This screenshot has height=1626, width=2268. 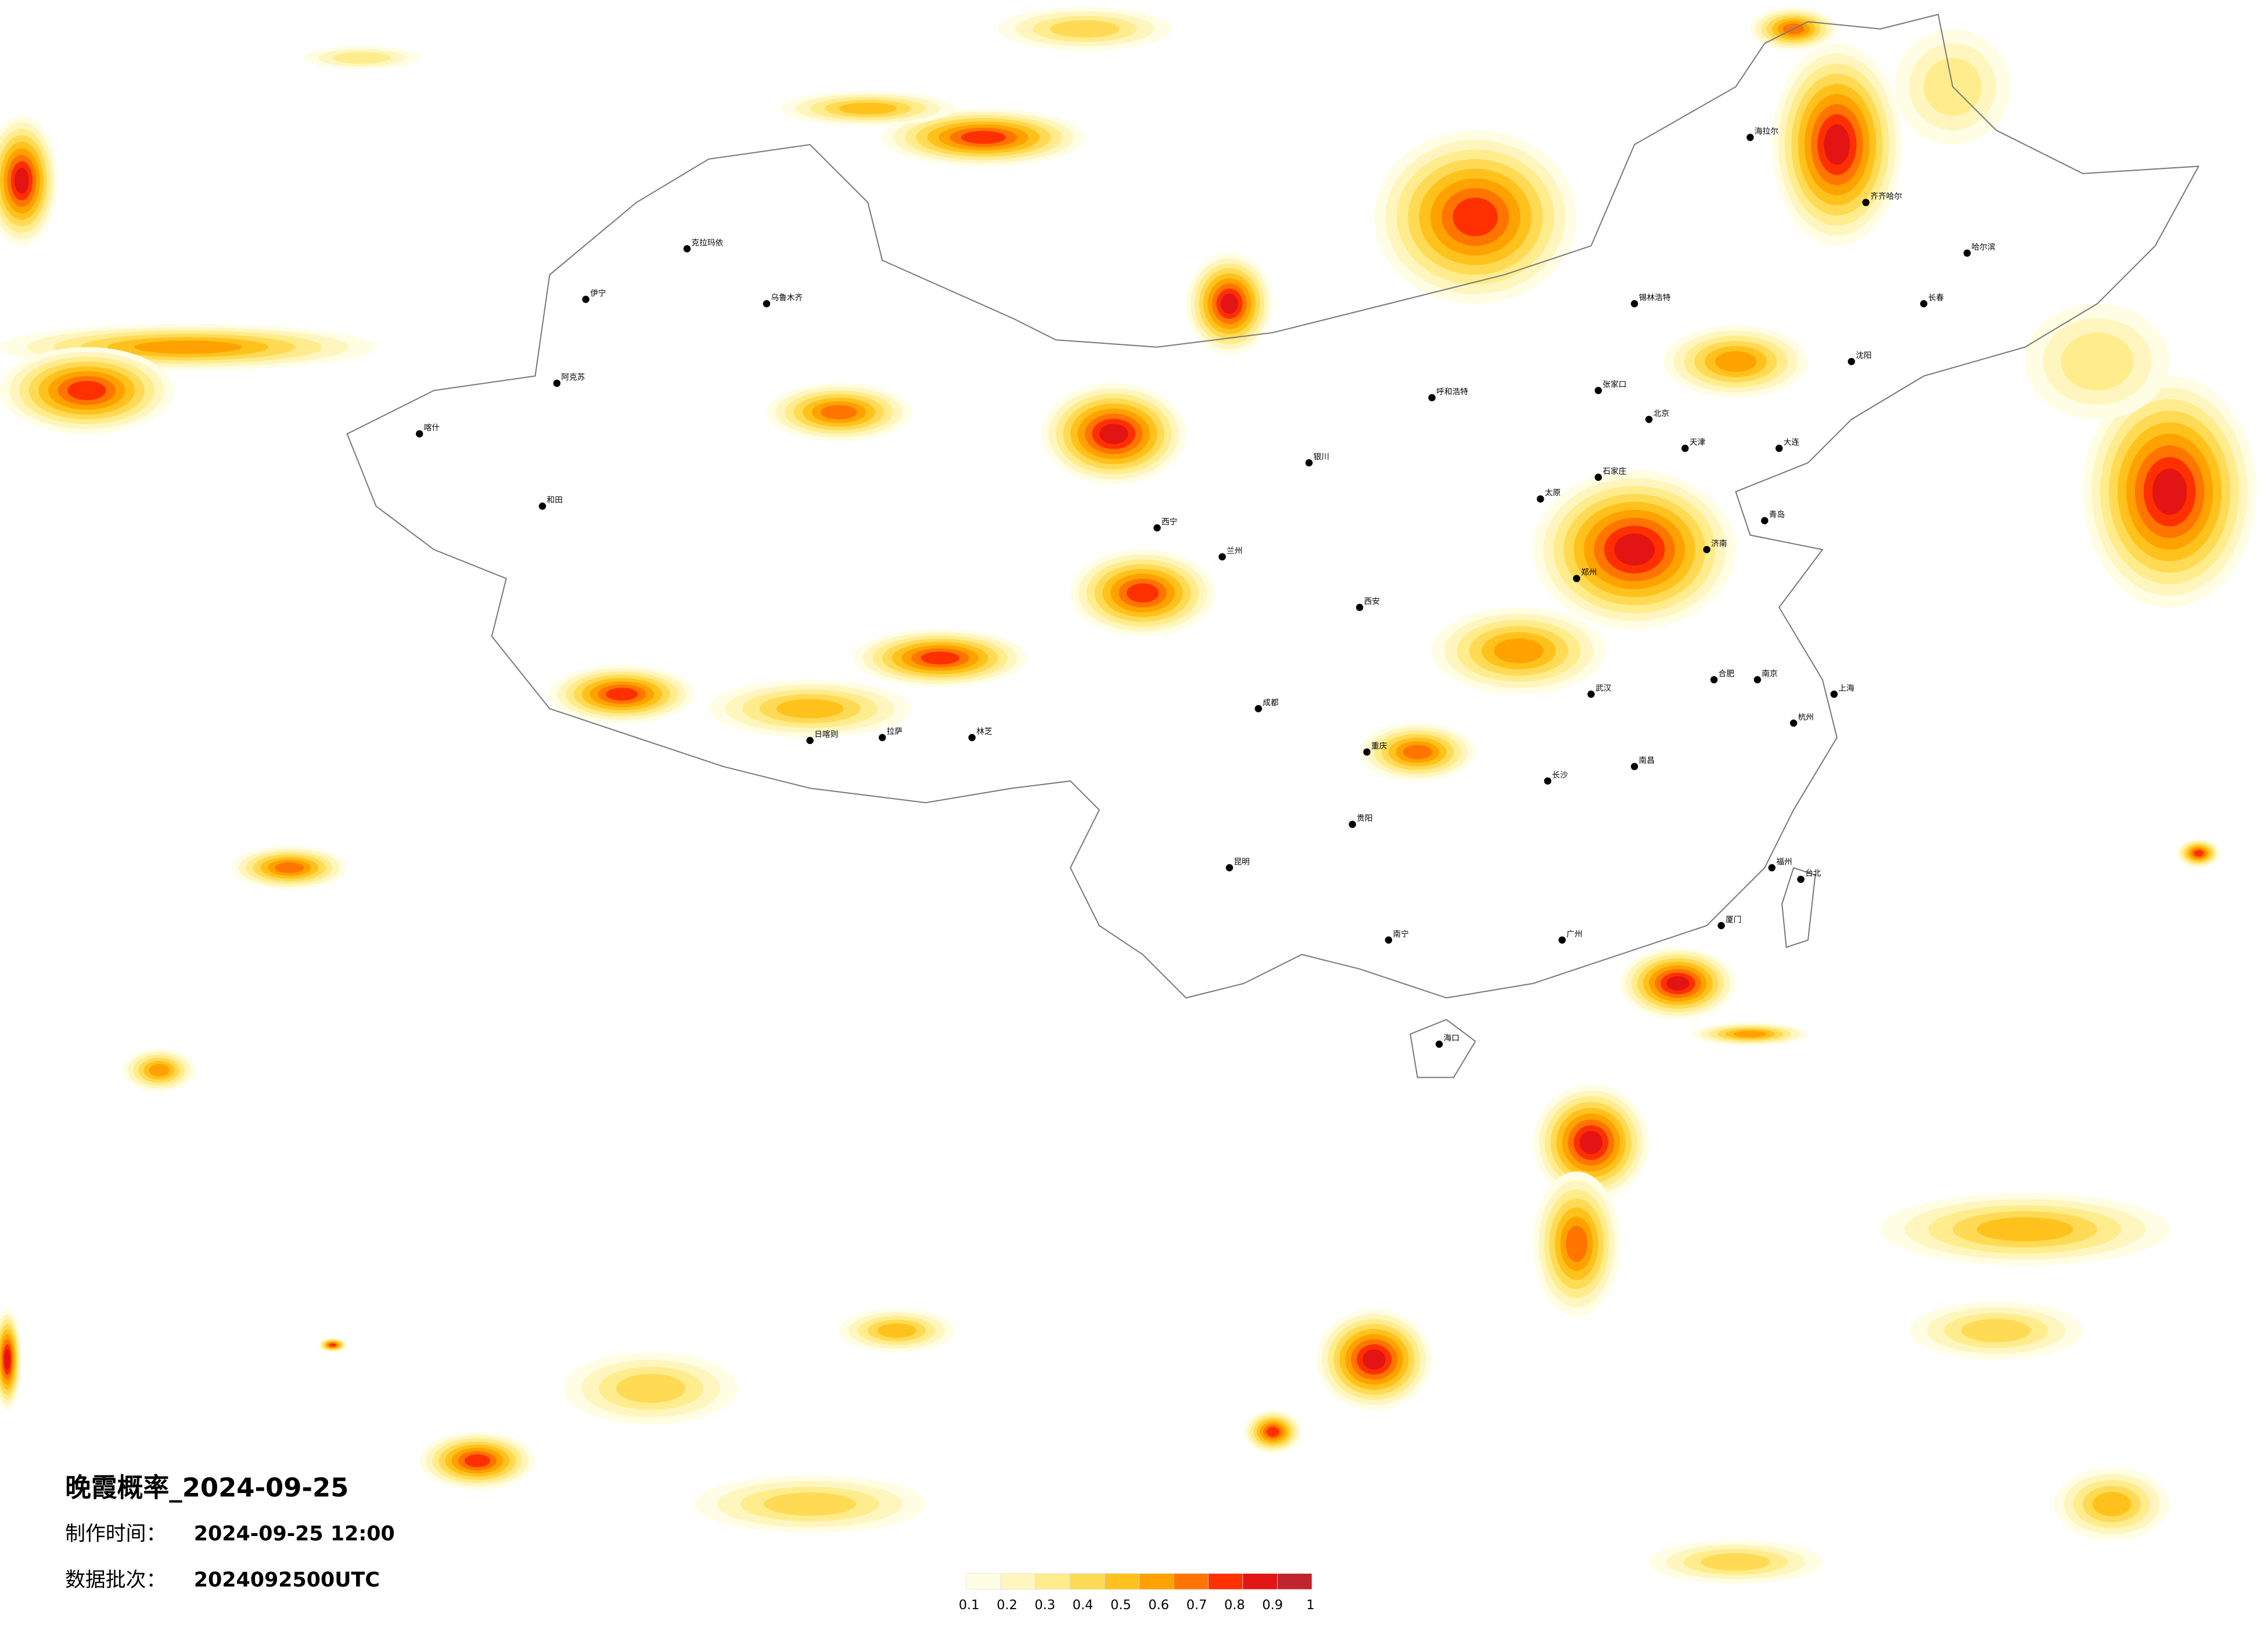 I want to click on city-label: 太原, so click(x=1553, y=493).